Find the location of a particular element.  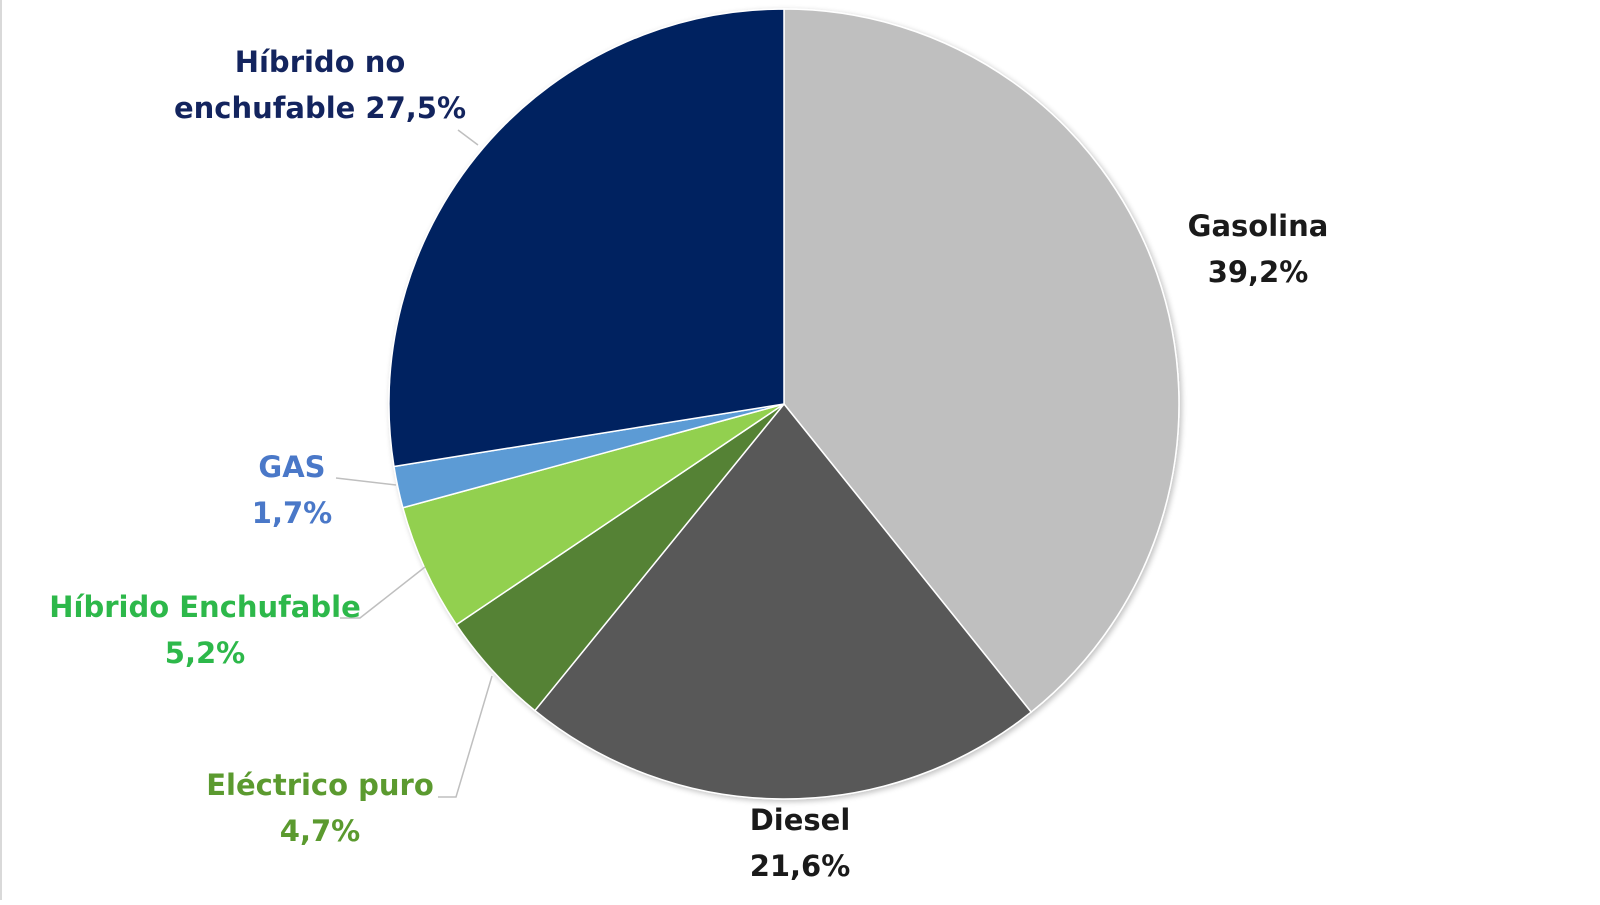

slice-label: Híbrido no enchufable 27,5% is located at coordinates (320, 85).